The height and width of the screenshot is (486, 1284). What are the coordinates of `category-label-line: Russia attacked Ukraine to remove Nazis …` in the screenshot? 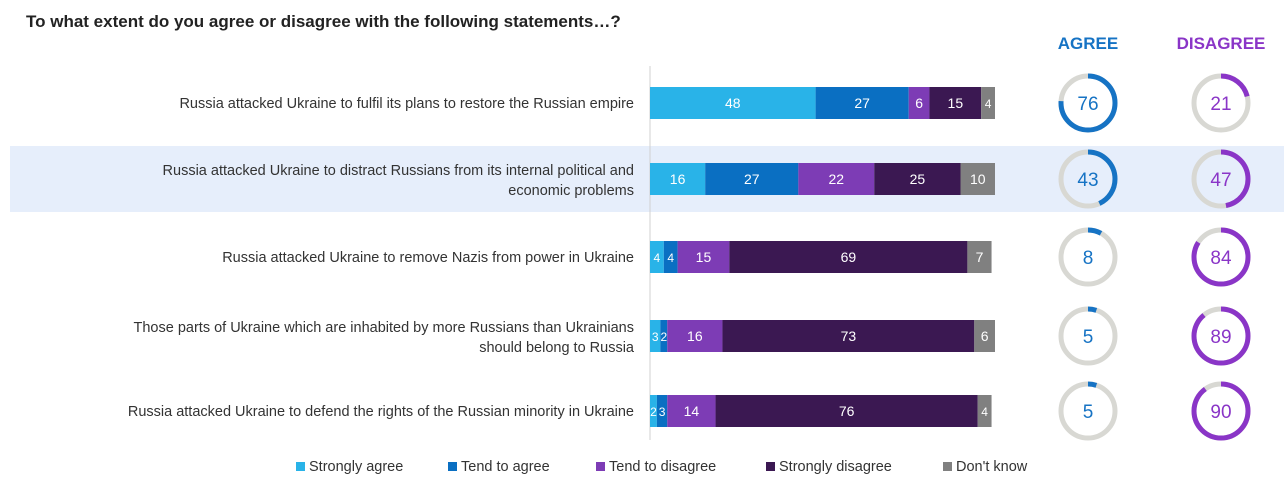 It's located at (428, 258).